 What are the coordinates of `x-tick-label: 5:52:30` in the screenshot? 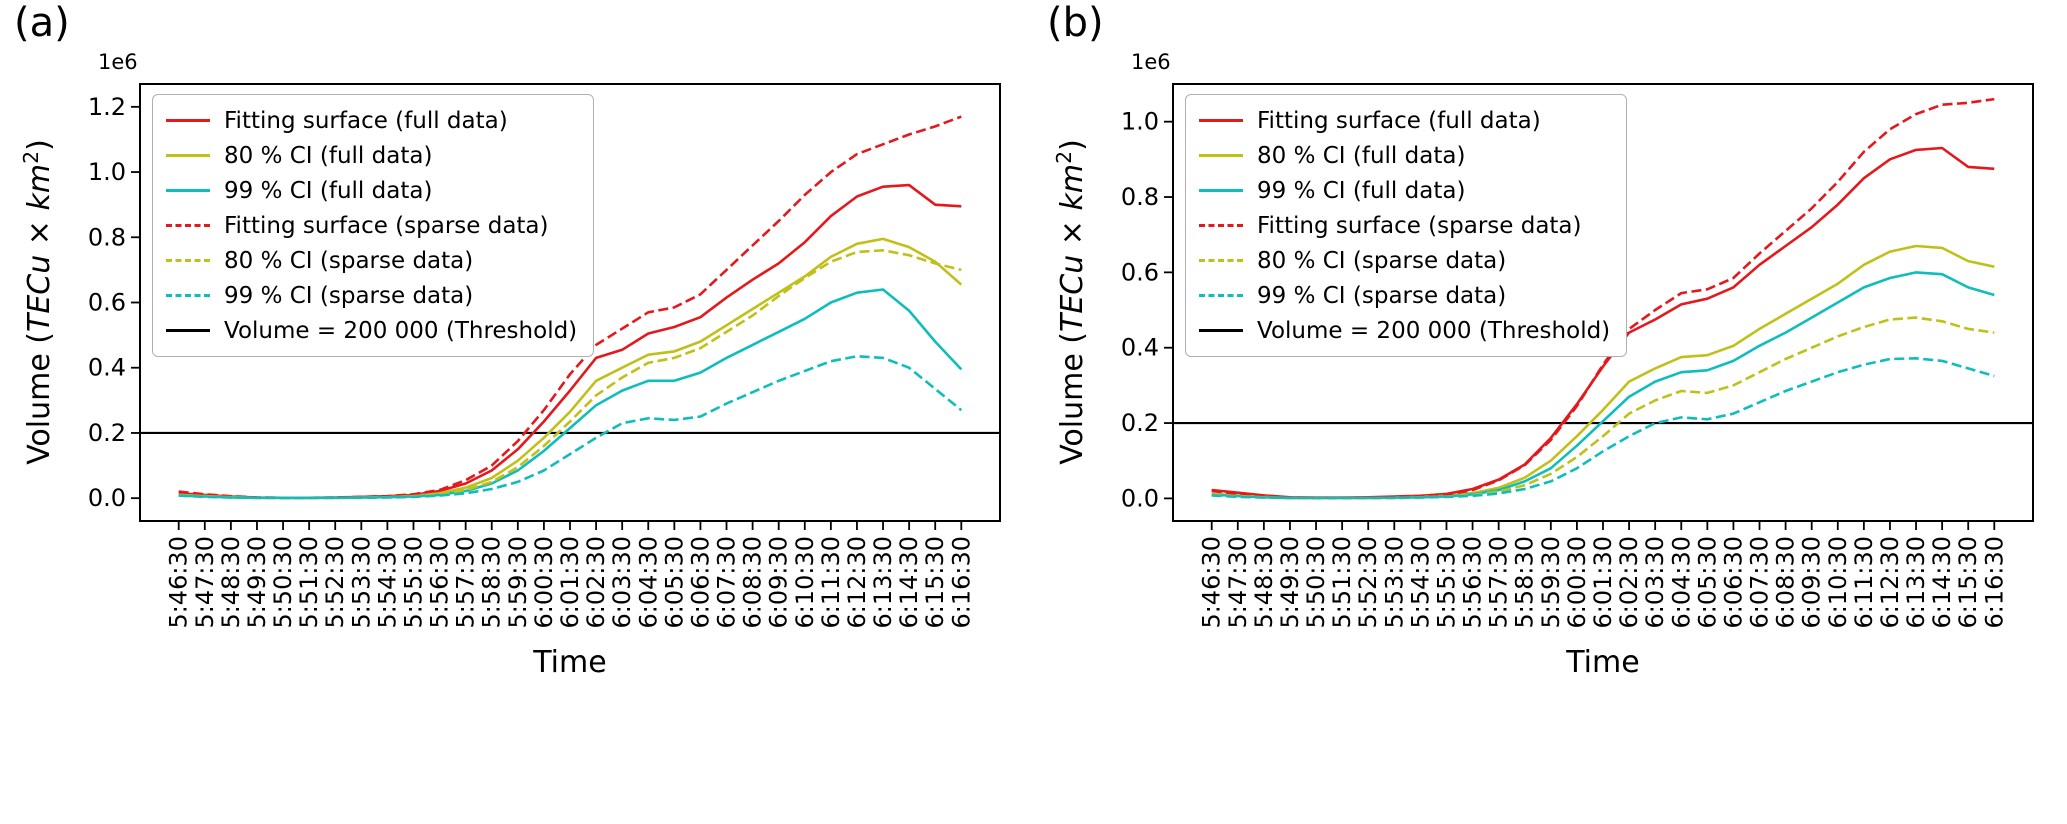 It's located at (335, 582).